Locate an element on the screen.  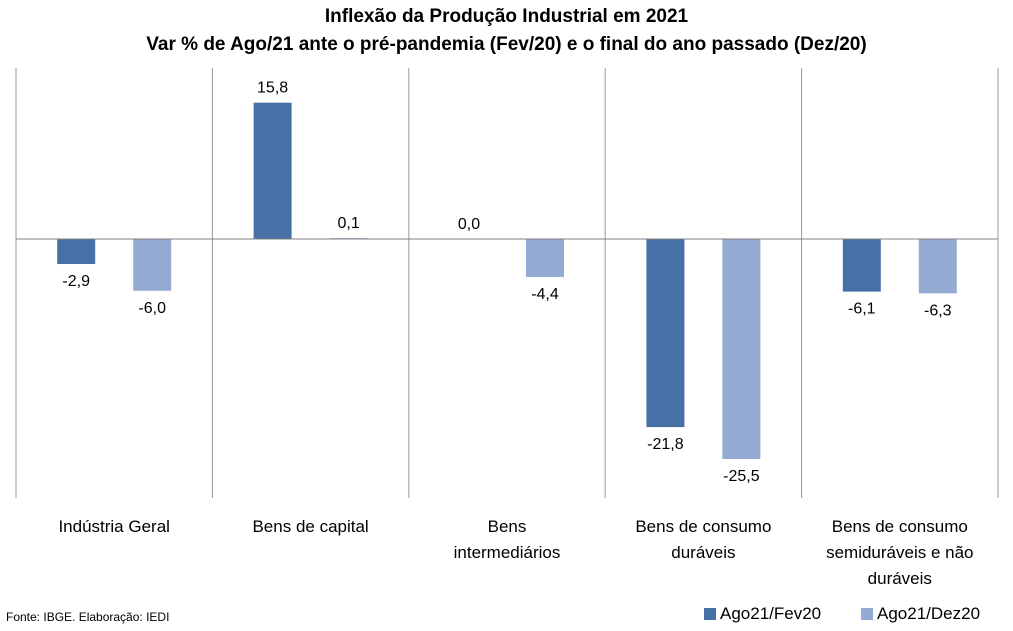
category-label: Bens is located at coordinates (507, 526).